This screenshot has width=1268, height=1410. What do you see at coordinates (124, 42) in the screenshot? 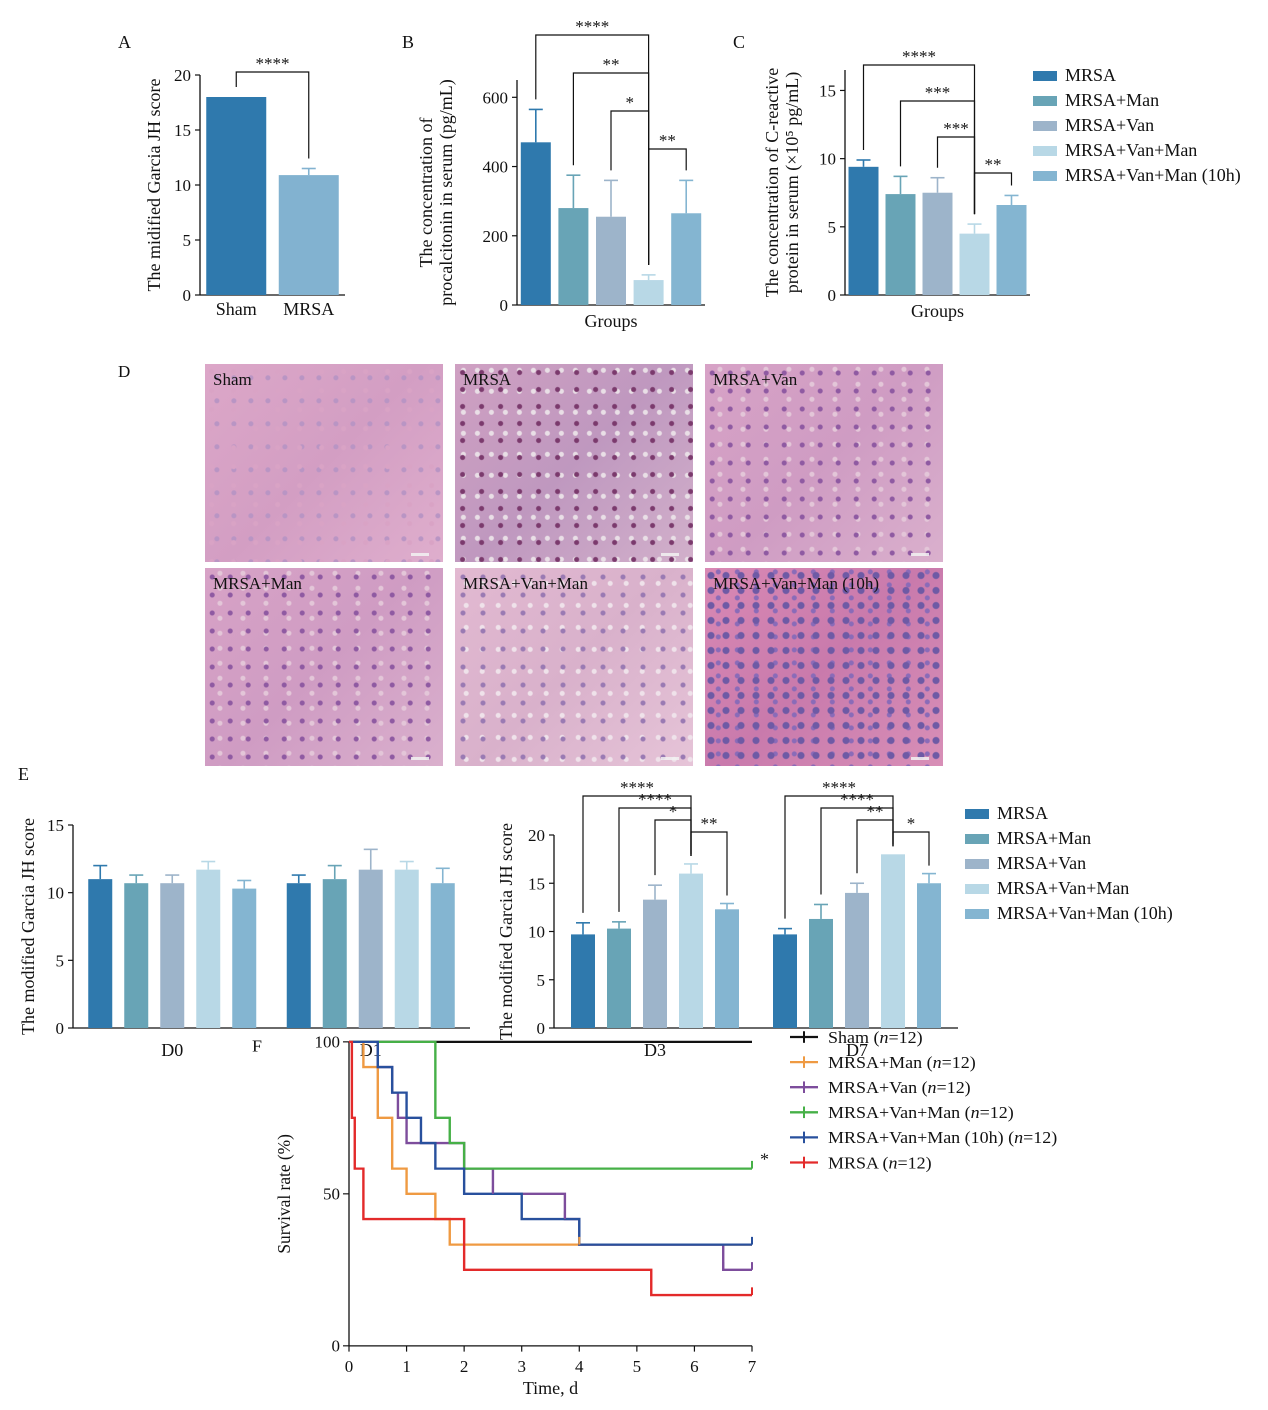
I see `panel-letter: A` at bounding box center [124, 42].